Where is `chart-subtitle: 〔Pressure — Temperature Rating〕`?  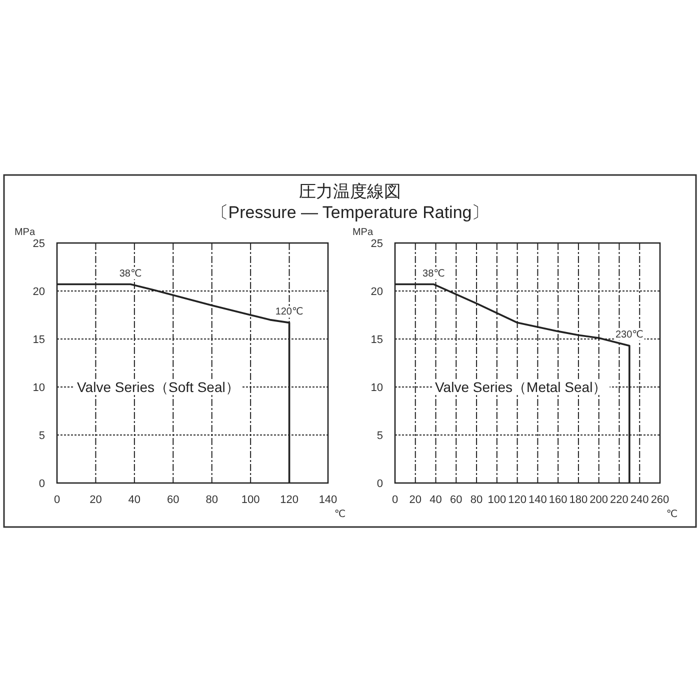
chart-subtitle: 〔Pressure — Temperature Rating〕 is located at coordinates (350, 212).